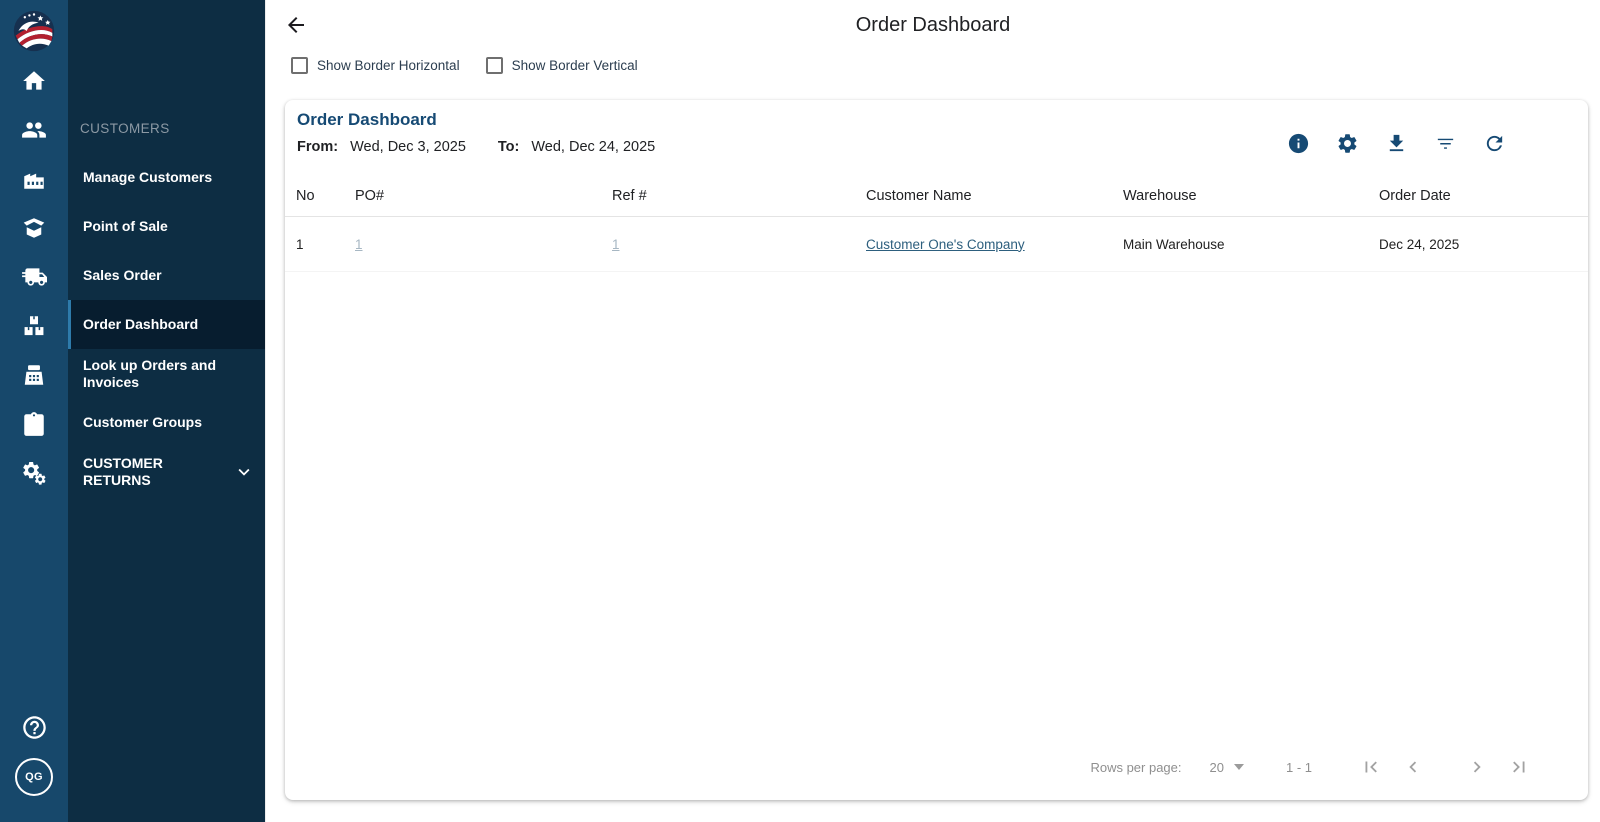 This screenshot has width=1600, height=822. What do you see at coordinates (1136, 767) in the screenshot?
I see `rows-per-page-label: Rows per page:` at bounding box center [1136, 767].